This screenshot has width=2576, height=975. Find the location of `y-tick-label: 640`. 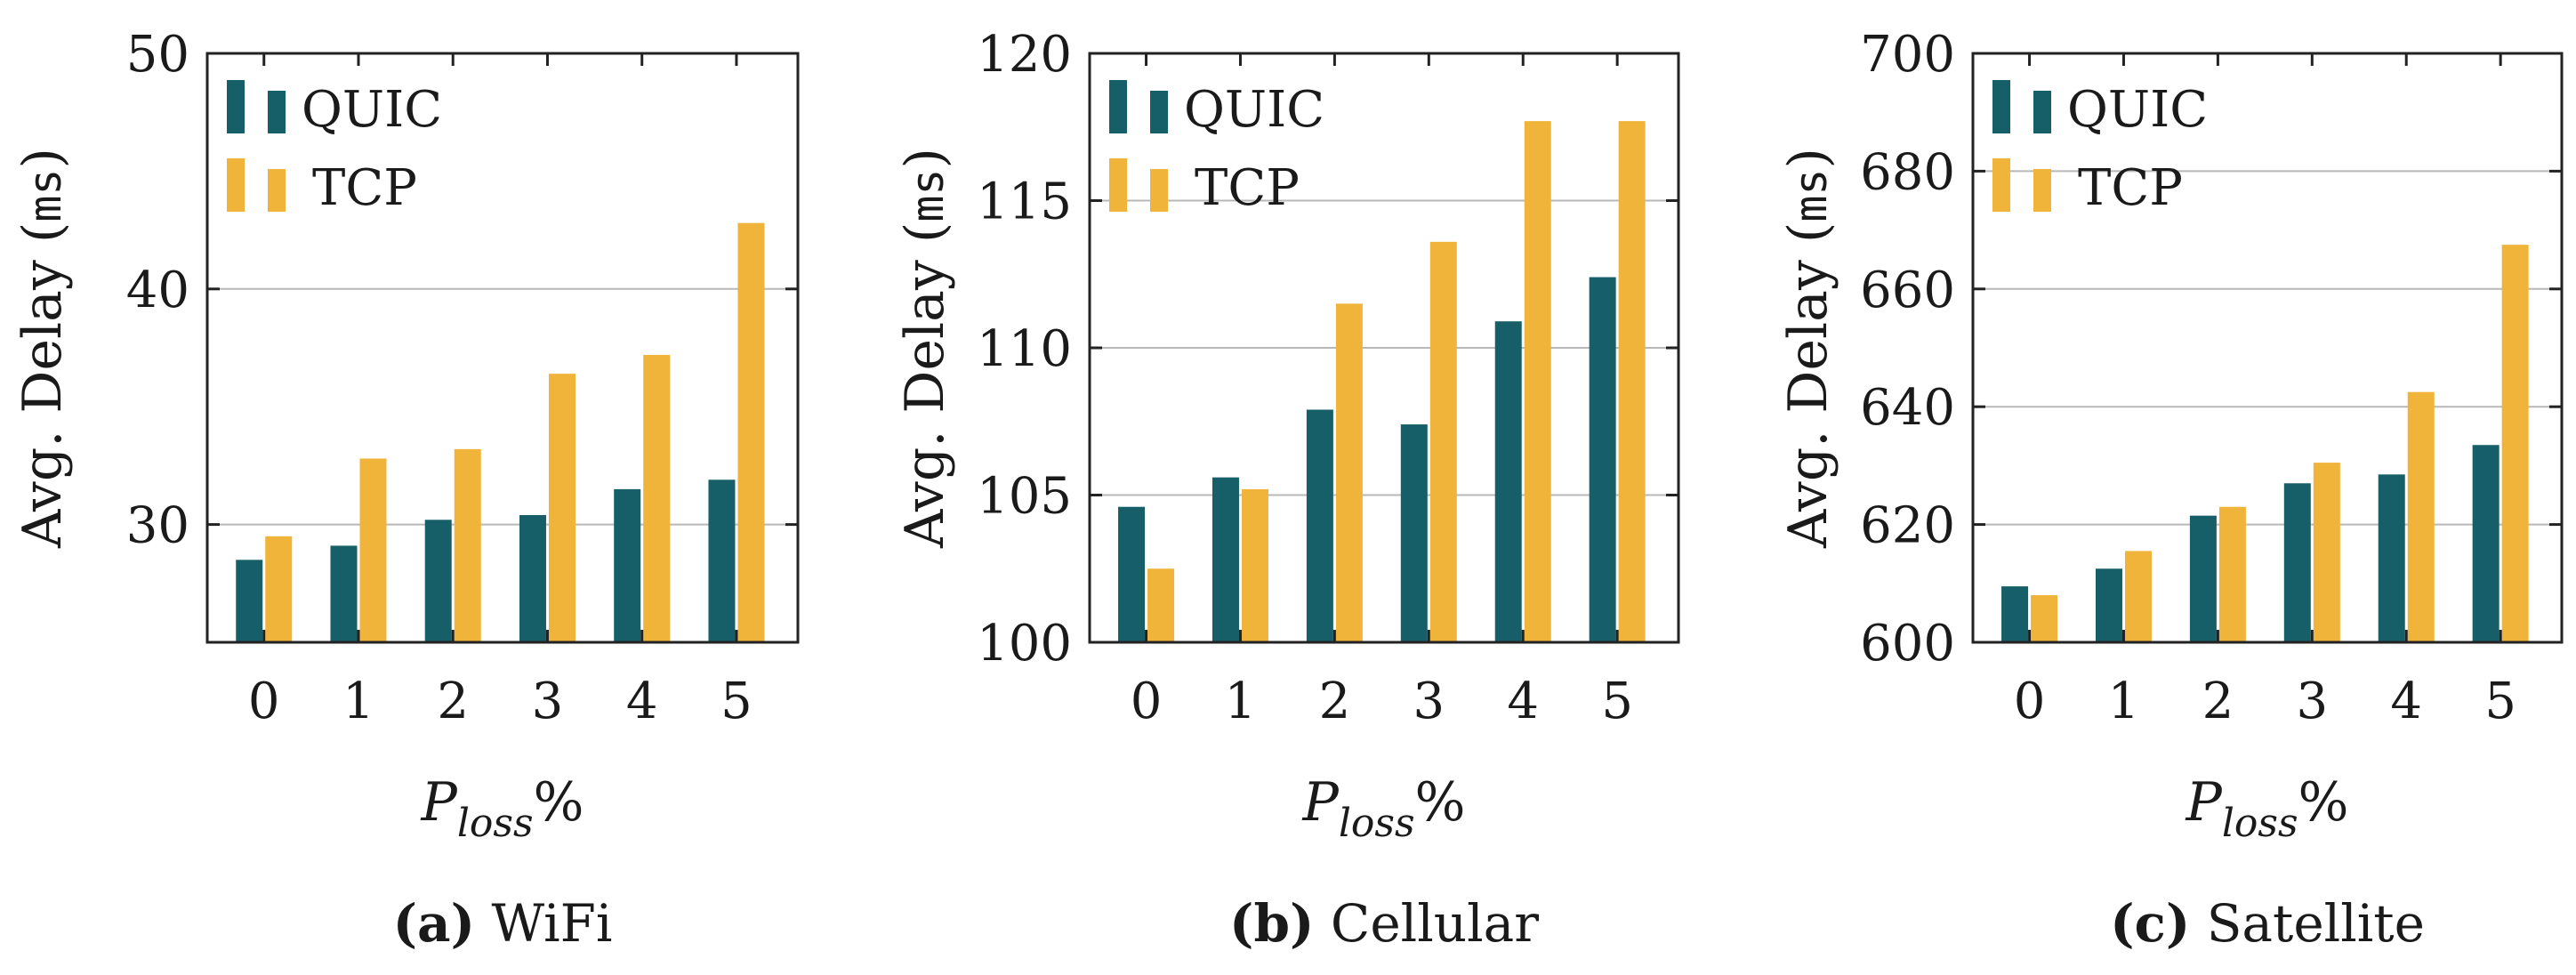

y-tick-label: 640 is located at coordinates (1907, 408).